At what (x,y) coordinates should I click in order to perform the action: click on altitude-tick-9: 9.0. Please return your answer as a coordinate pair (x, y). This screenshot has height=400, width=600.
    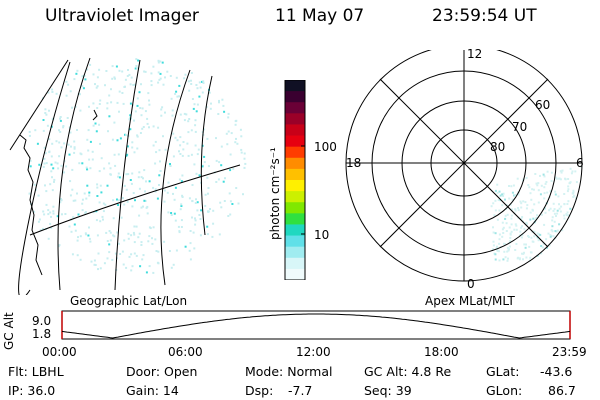
    Looking at the image, I should click on (42, 321).